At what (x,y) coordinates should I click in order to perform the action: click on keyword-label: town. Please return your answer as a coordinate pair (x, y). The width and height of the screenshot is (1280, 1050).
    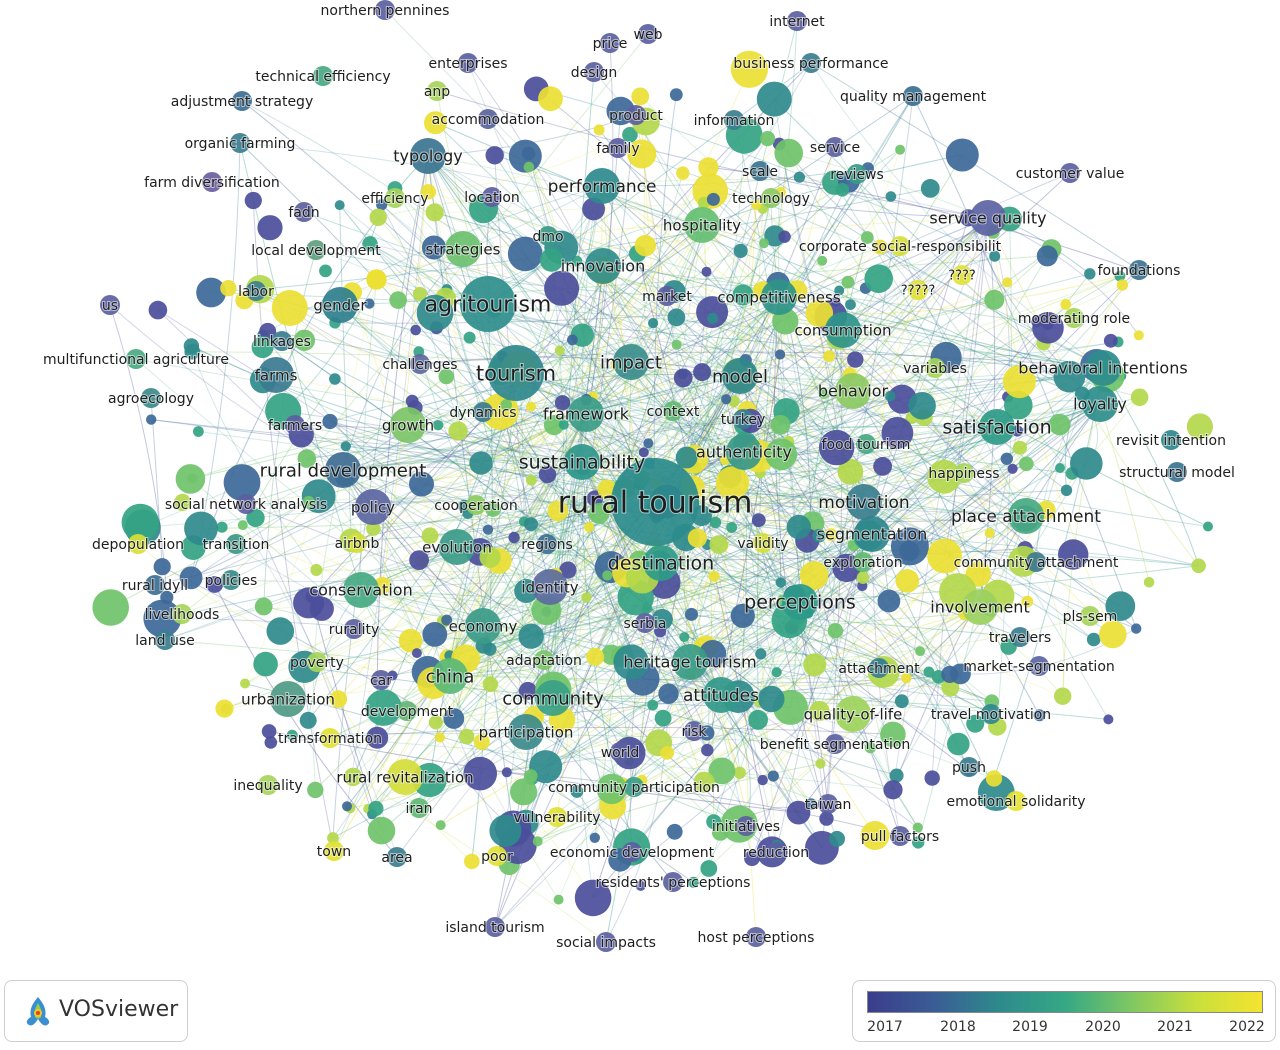
    Looking at the image, I should click on (334, 852).